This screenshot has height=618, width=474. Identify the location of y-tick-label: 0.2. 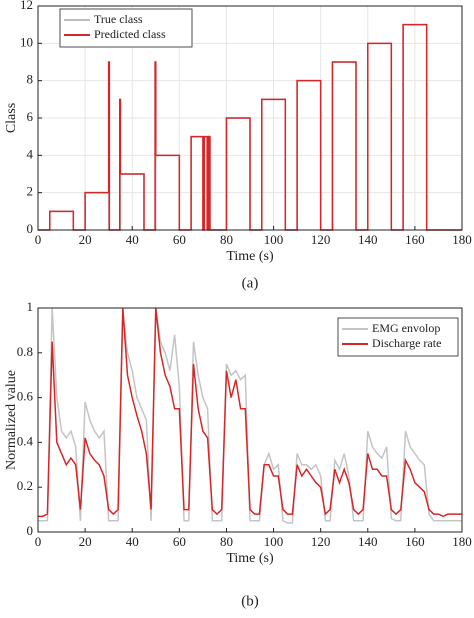
(25, 485).